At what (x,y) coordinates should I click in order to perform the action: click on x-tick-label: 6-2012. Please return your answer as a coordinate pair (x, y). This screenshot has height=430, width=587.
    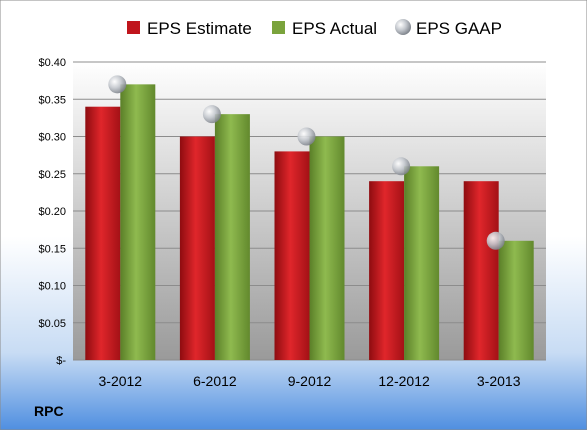
    Looking at the image, I should click on (215, 381).